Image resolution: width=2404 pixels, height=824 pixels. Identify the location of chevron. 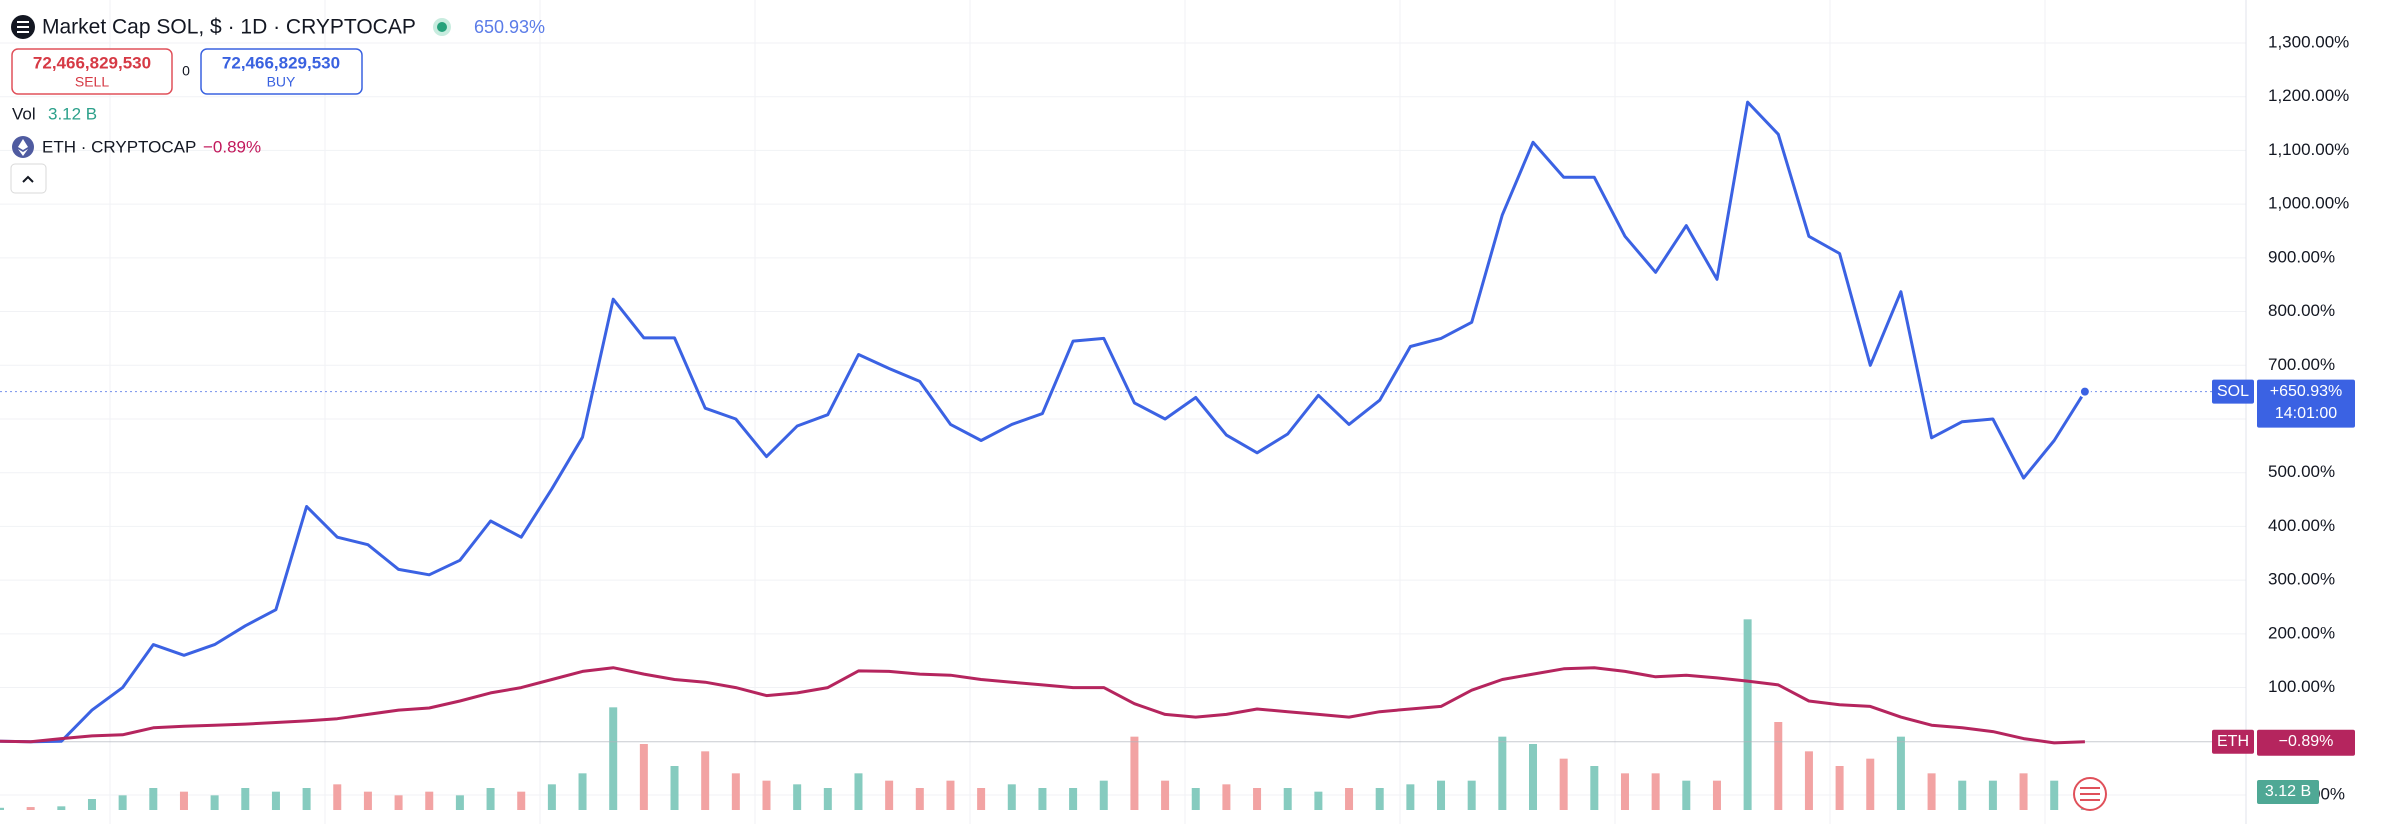
(28, 179).